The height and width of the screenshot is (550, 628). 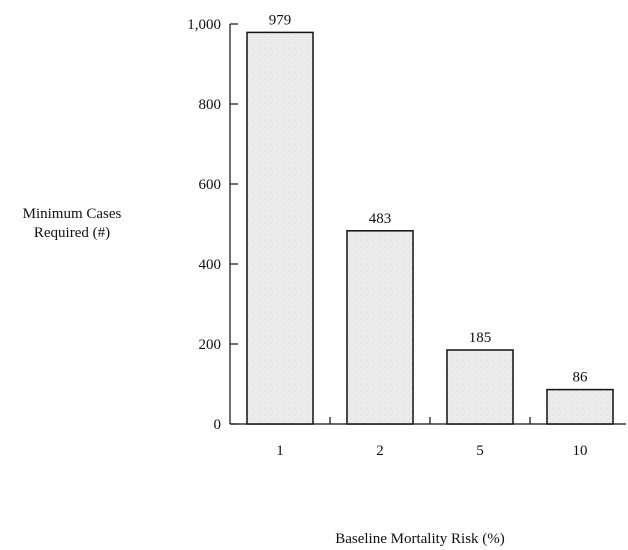 What do you see at coordinates (72, 224) in the screenshot?
I see `y-axis-title: Minimum Cases Required (#)` at bounding box center [72, 224].